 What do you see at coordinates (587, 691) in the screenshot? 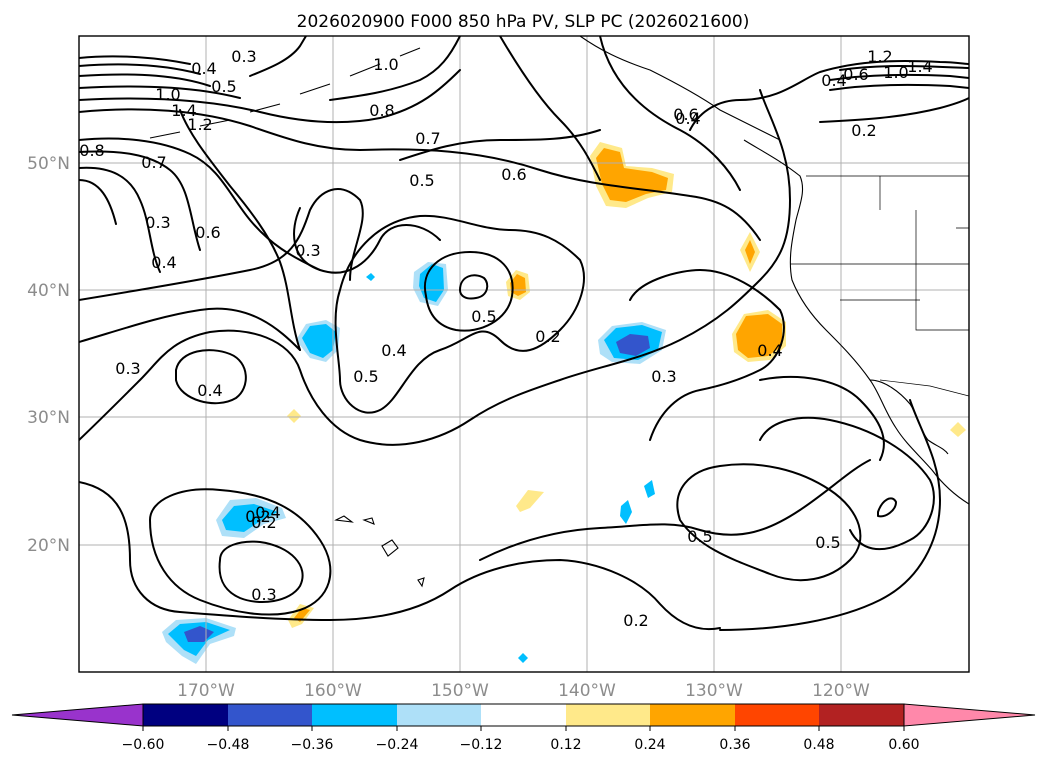
I see `lon-tick-label: 140°W` at bounding box center [587, 691].